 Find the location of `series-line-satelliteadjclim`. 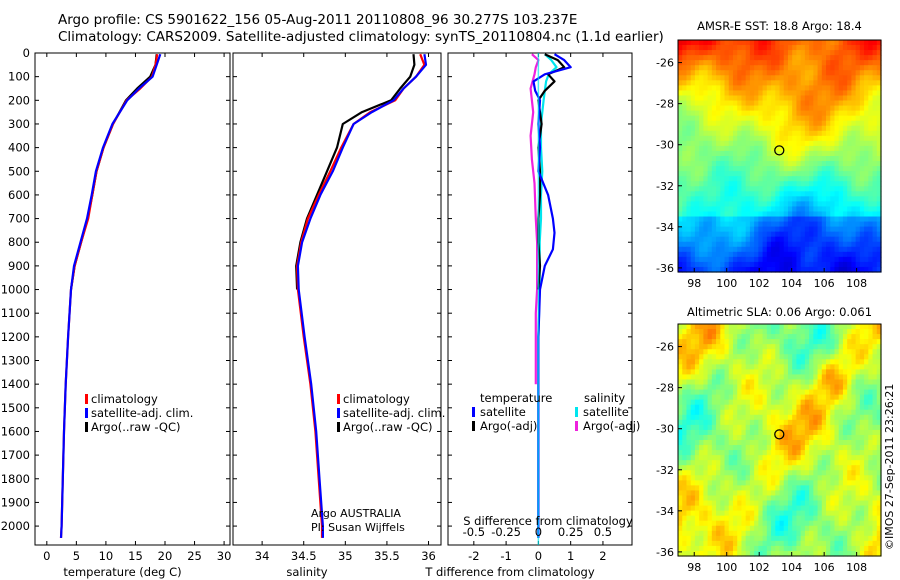

series-line-satelliteadjclim is located at coordinates (362, 296).